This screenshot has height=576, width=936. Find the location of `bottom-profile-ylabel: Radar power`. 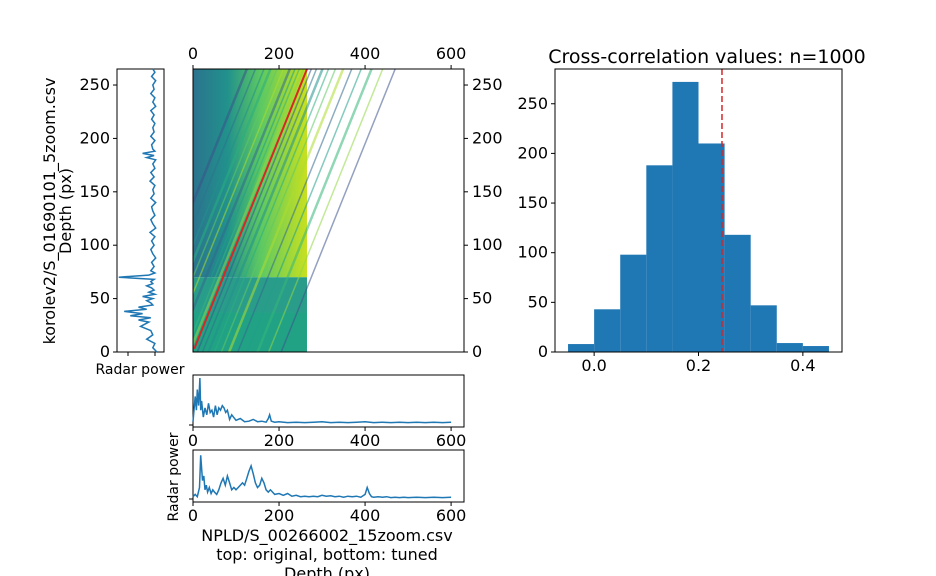

bottom-profile-ylabel: Radar power is located at coordinates (174, 476).